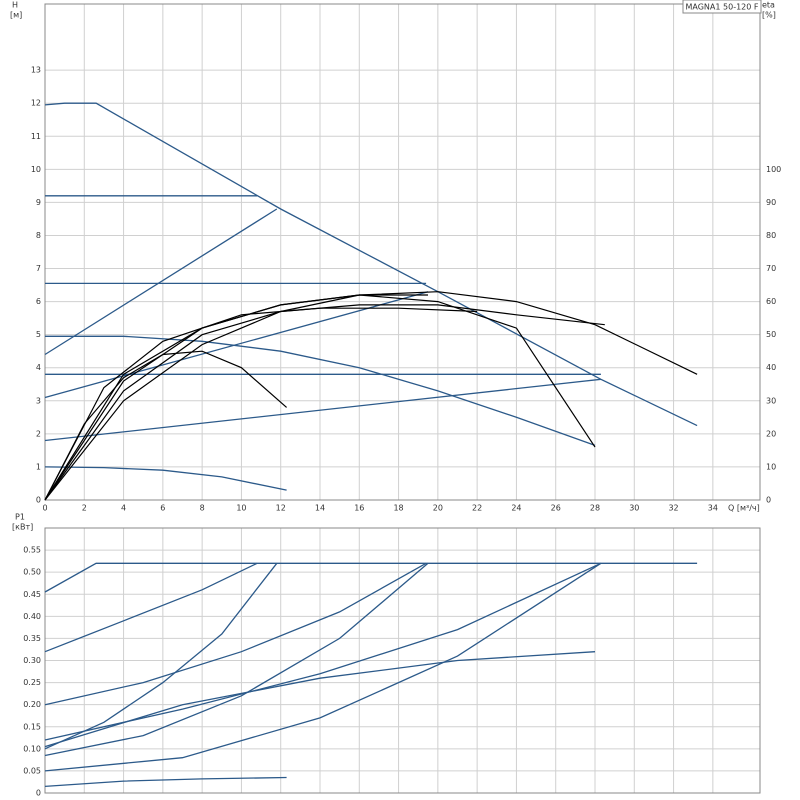 The height and width of the screenshot is (800, 800). I want to click on y2-tick-label: 40, so click(771, 367).